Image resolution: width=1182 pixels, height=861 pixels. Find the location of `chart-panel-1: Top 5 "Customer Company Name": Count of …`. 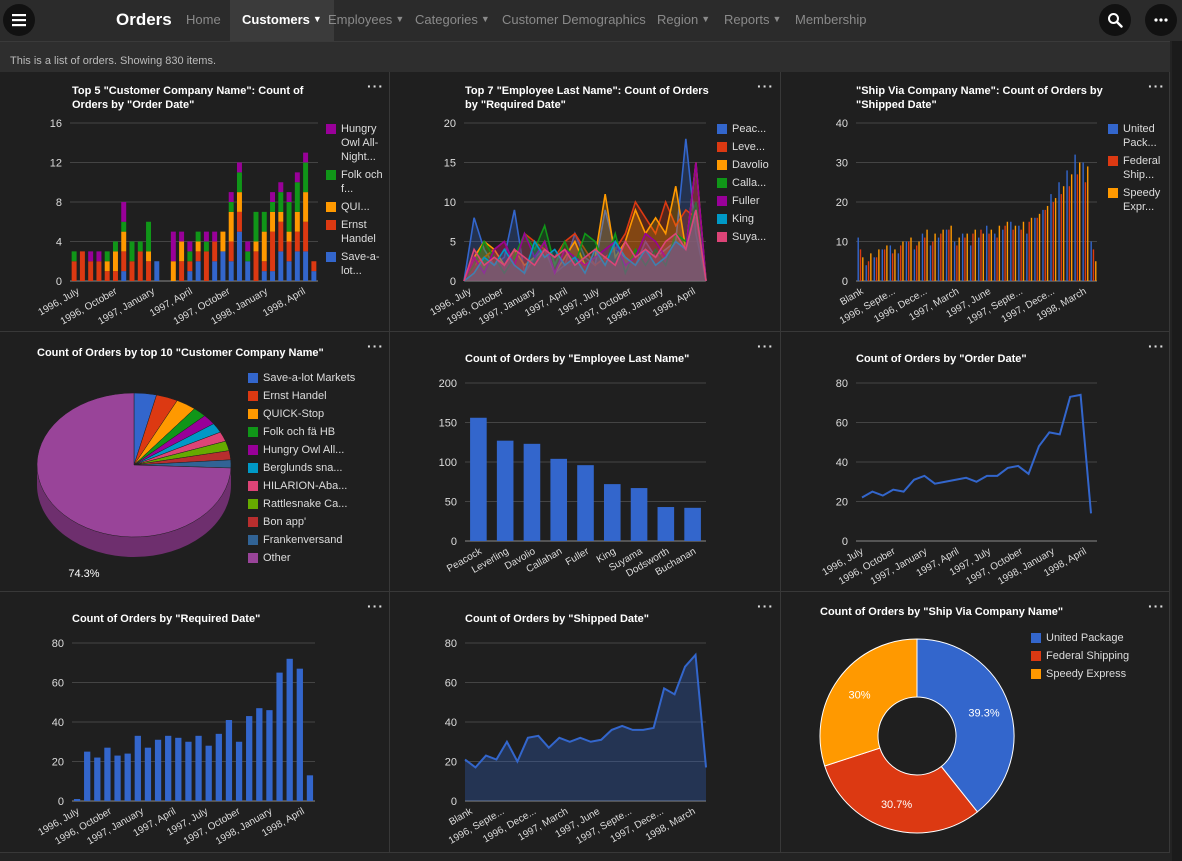

chart-panel-1: Top 5 "Customer Company Name": Count of … is located at coordinates (195, 202).